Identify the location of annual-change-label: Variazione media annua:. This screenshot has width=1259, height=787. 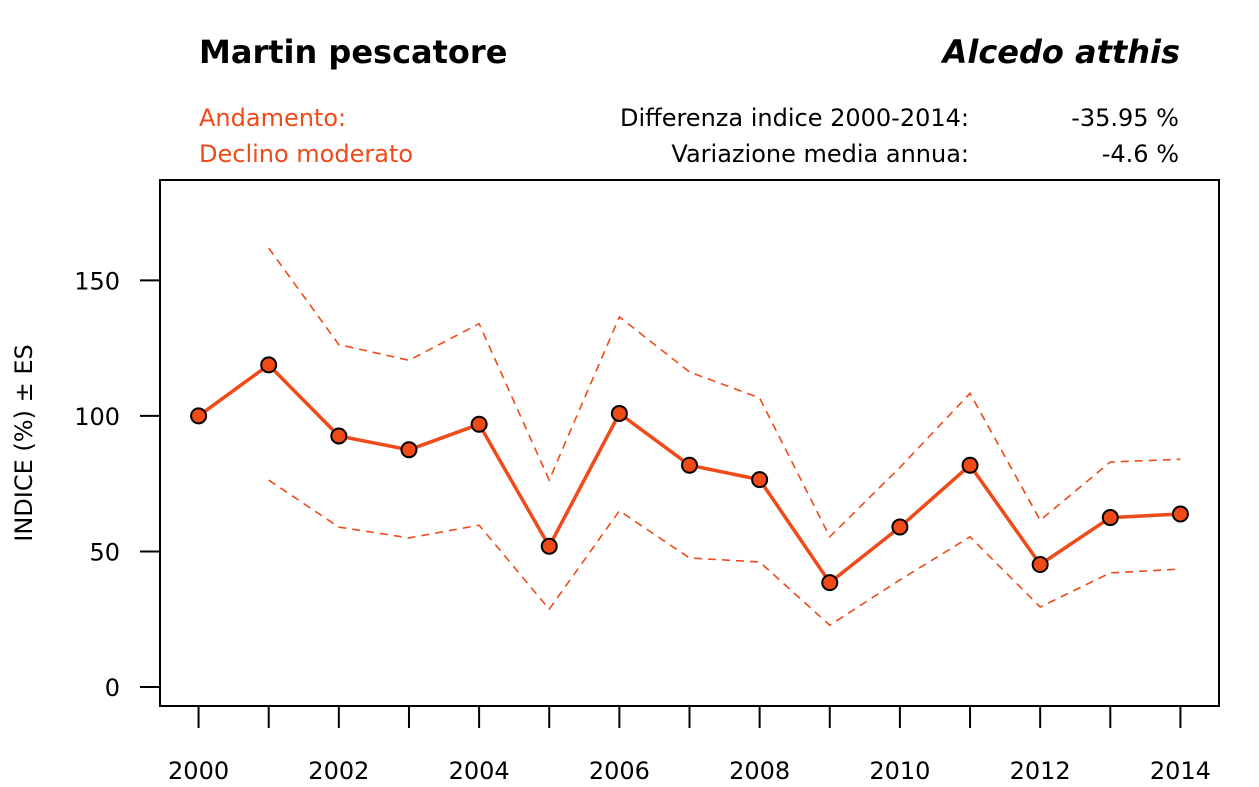
(820, 154).